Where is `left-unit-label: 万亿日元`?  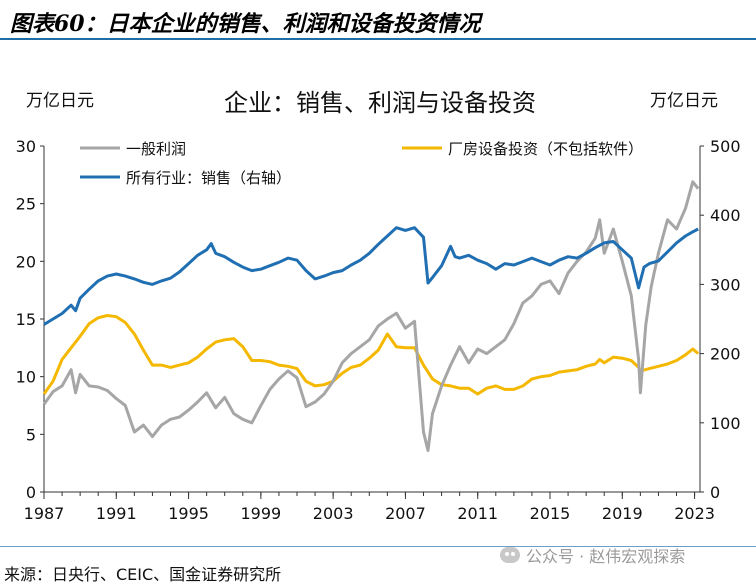 left-unit-label: 万亿日元 is located at coordinates (60, 101).